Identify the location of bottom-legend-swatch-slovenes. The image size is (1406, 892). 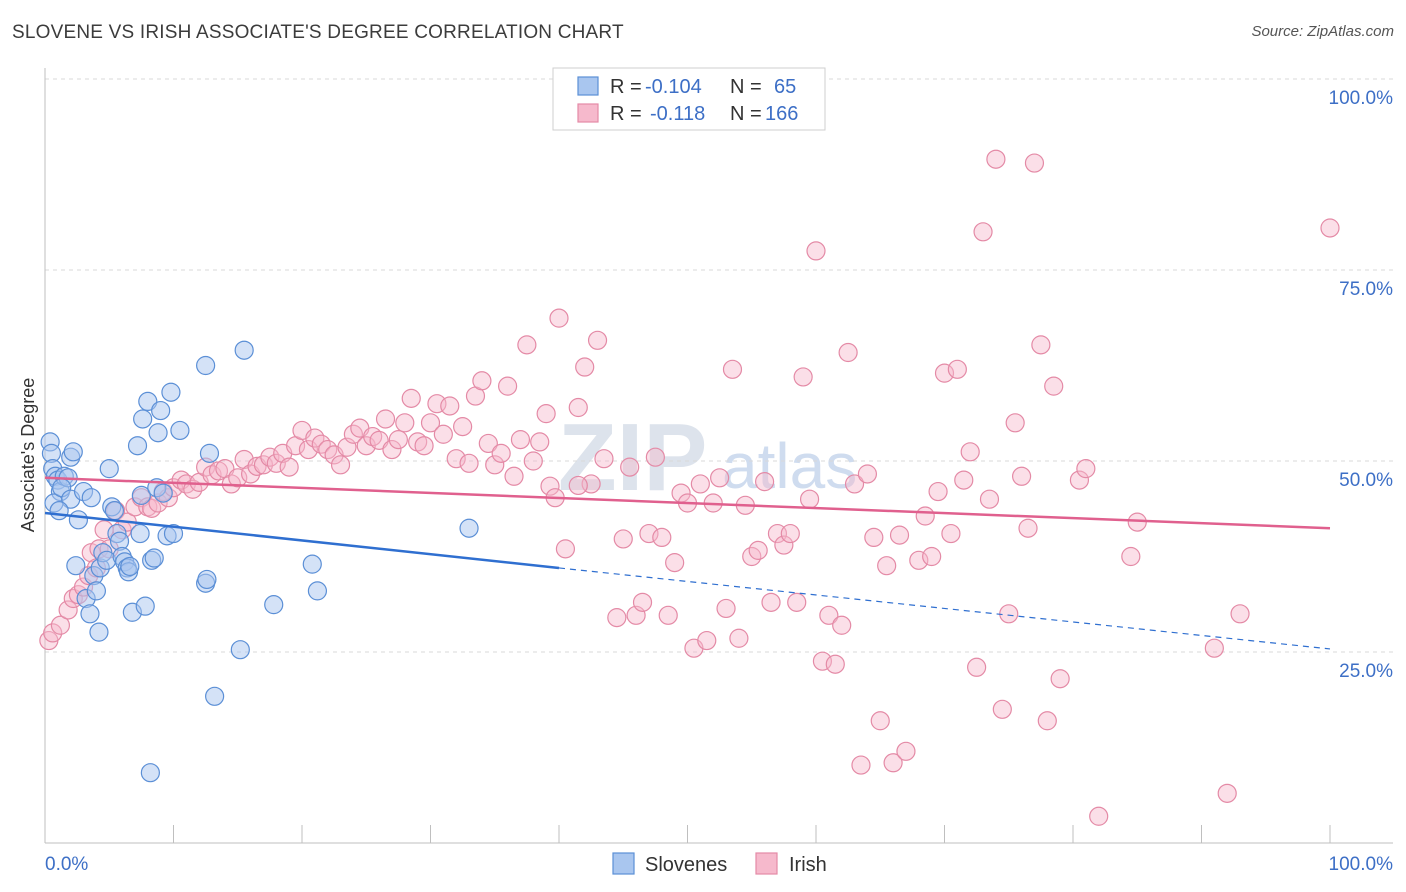
(623, 863).